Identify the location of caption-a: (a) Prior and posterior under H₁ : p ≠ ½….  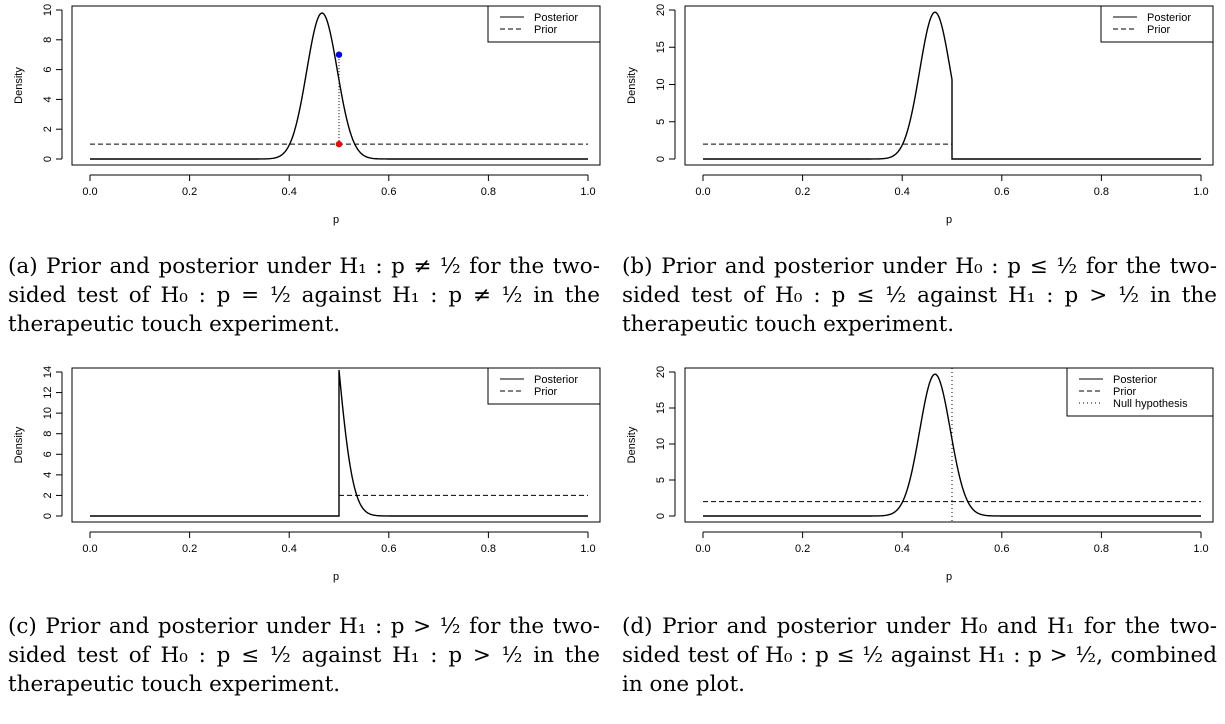
(304, 295).